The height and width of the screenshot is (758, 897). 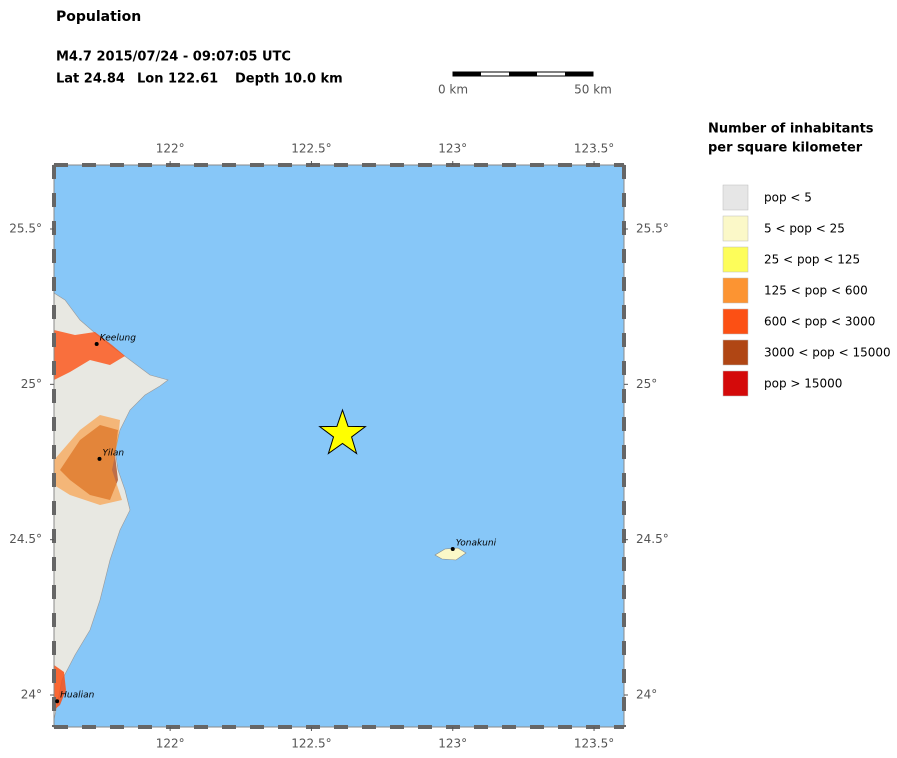 I want to click on legend-label: pop < 5, so click(x=788, y=198).